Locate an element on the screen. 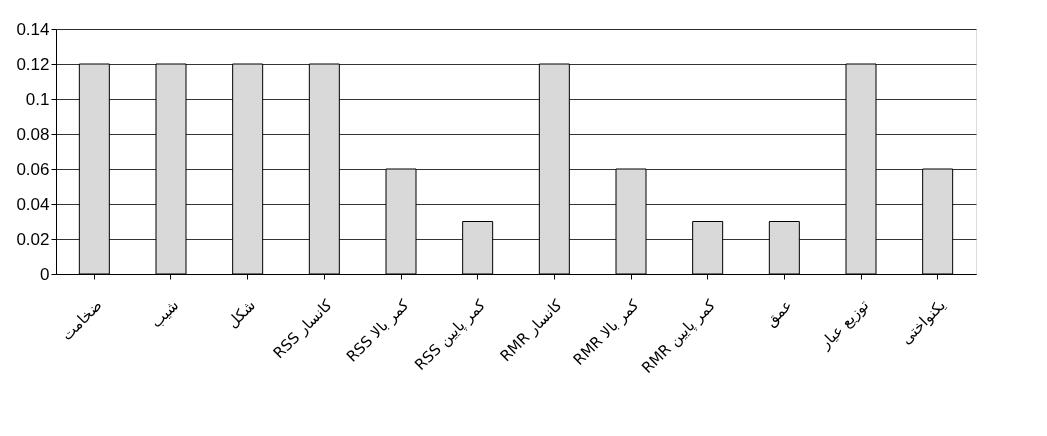 The height and width of the screenshot is (436, 1047). y-tick-label: 0.1 is located at coordinates (37, 99).